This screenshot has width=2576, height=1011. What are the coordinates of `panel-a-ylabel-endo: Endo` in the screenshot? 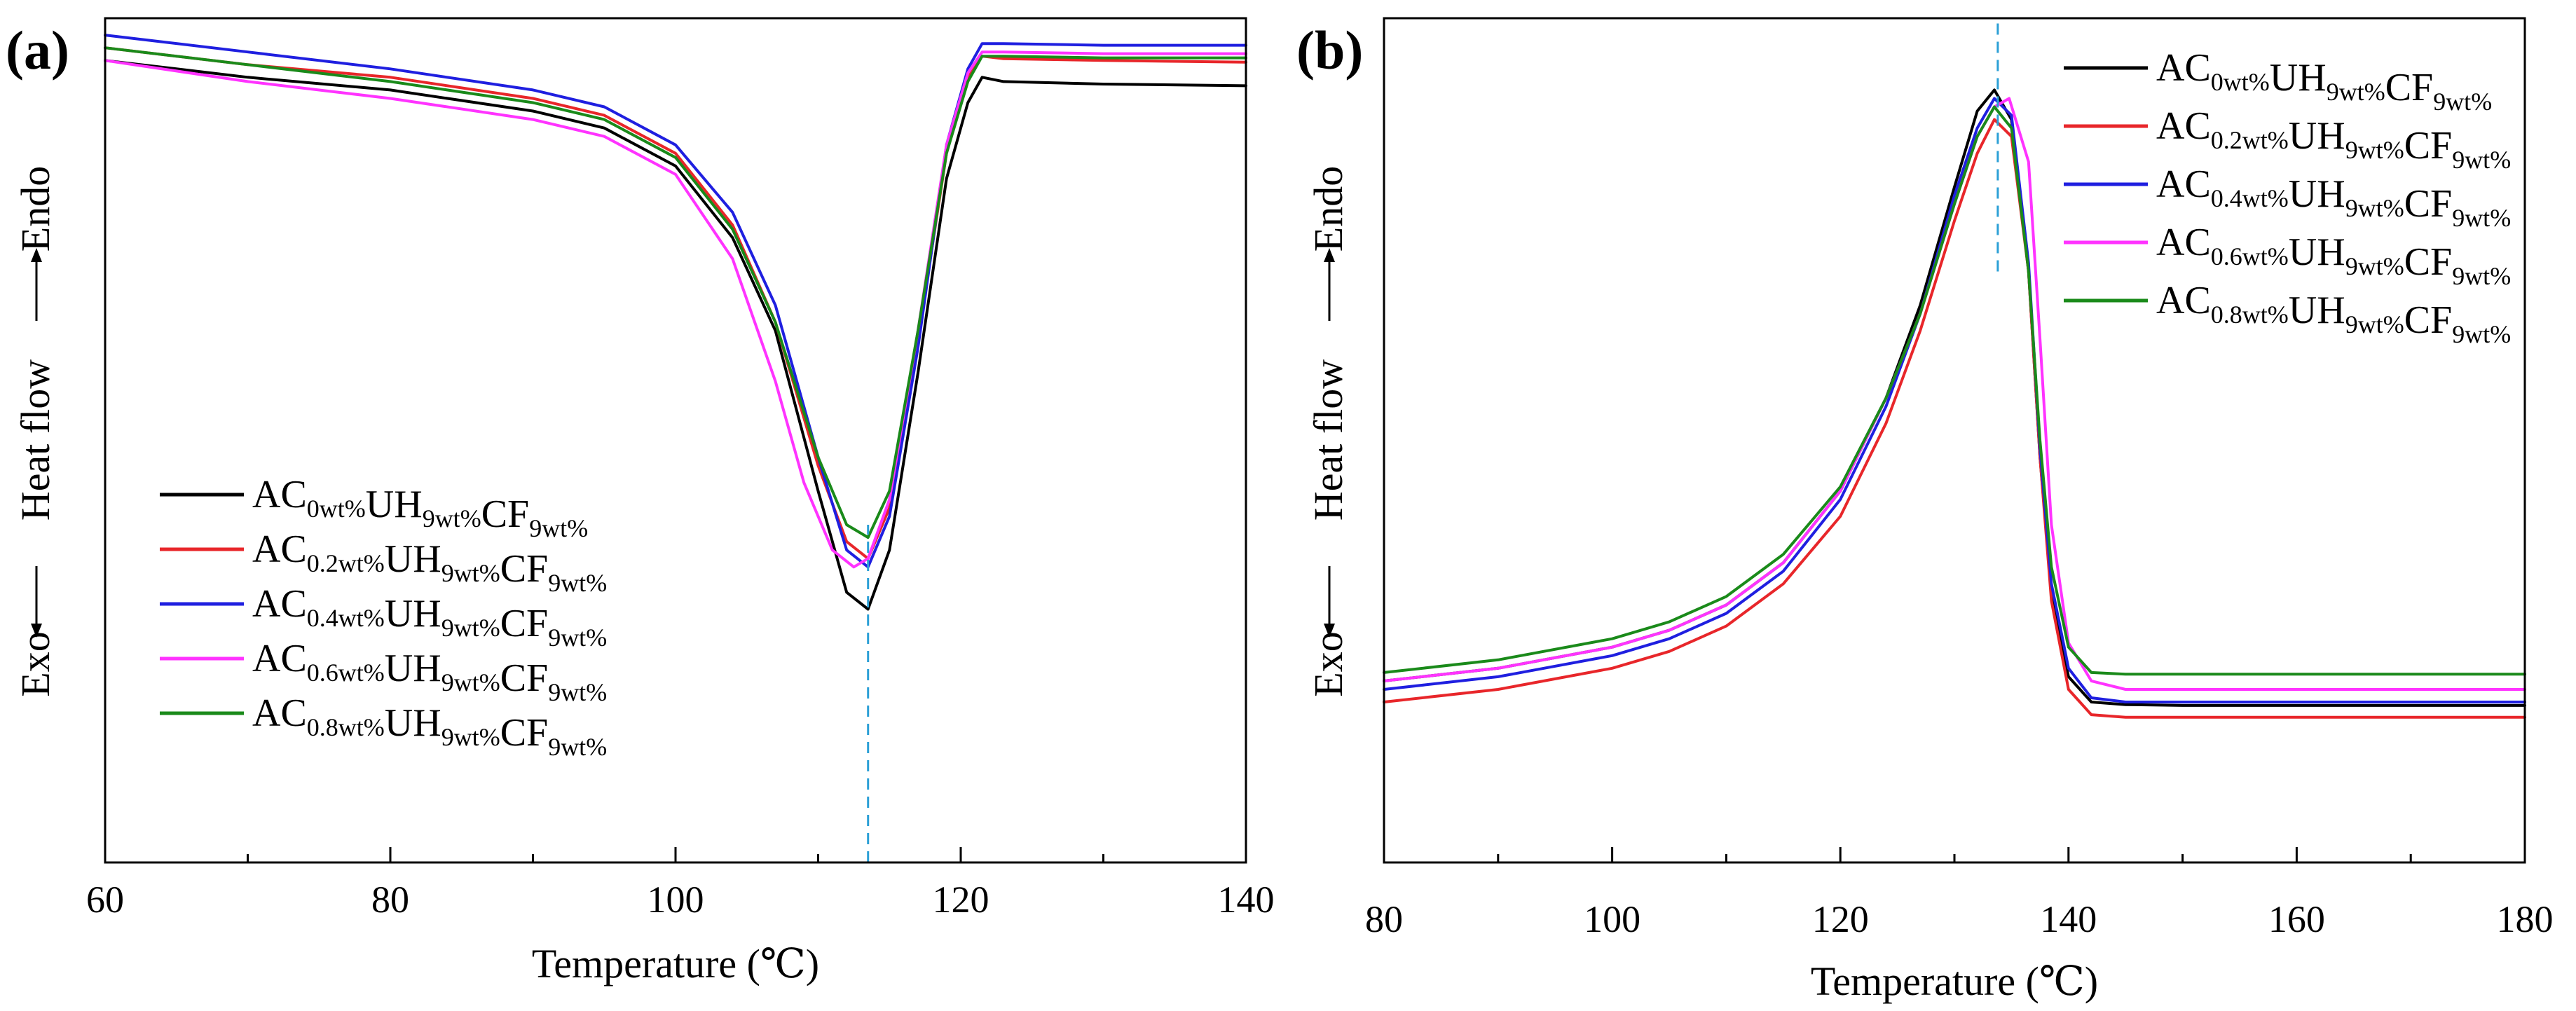 It's located at (35, 209).